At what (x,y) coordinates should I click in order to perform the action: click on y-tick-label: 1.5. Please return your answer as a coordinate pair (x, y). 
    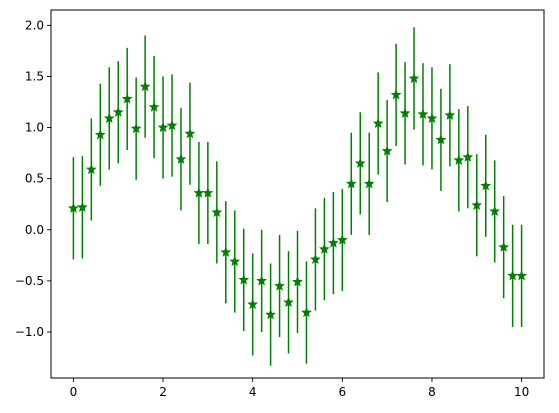
    Looking at the image, I should click on (34, 76).